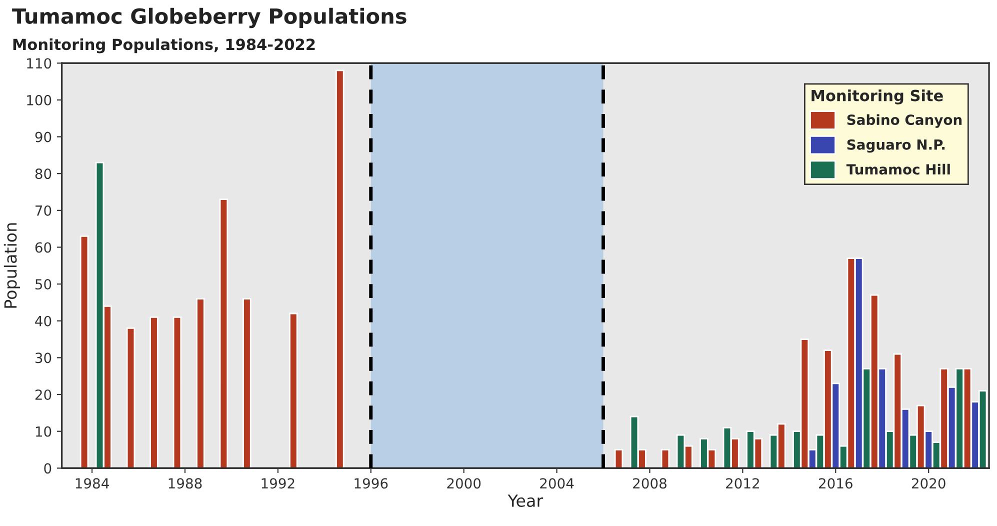 The height and width of the screenshot is (526, 997). Describe the element at coordinates (526, 500) in the screenshot. I see `x-axis-title: Year` at that location.